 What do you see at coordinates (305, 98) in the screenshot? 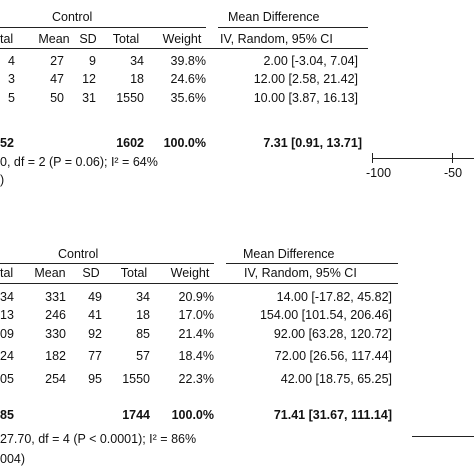
I see `cell-ci: 10.00 [3.87, 16.13]` at bounding box center [305, 98].